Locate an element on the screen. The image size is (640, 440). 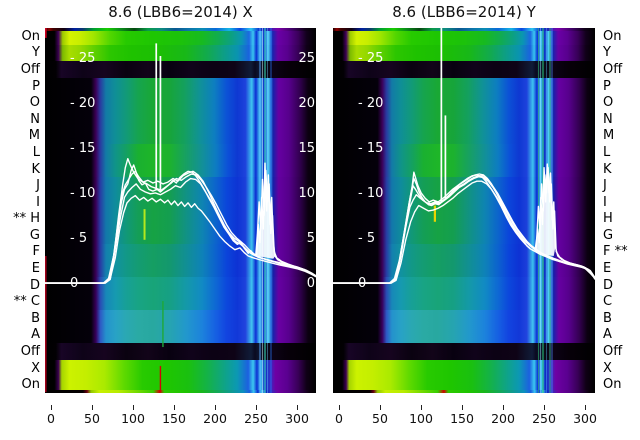
bottom-edge-strip is located at coordinates (464, 391).